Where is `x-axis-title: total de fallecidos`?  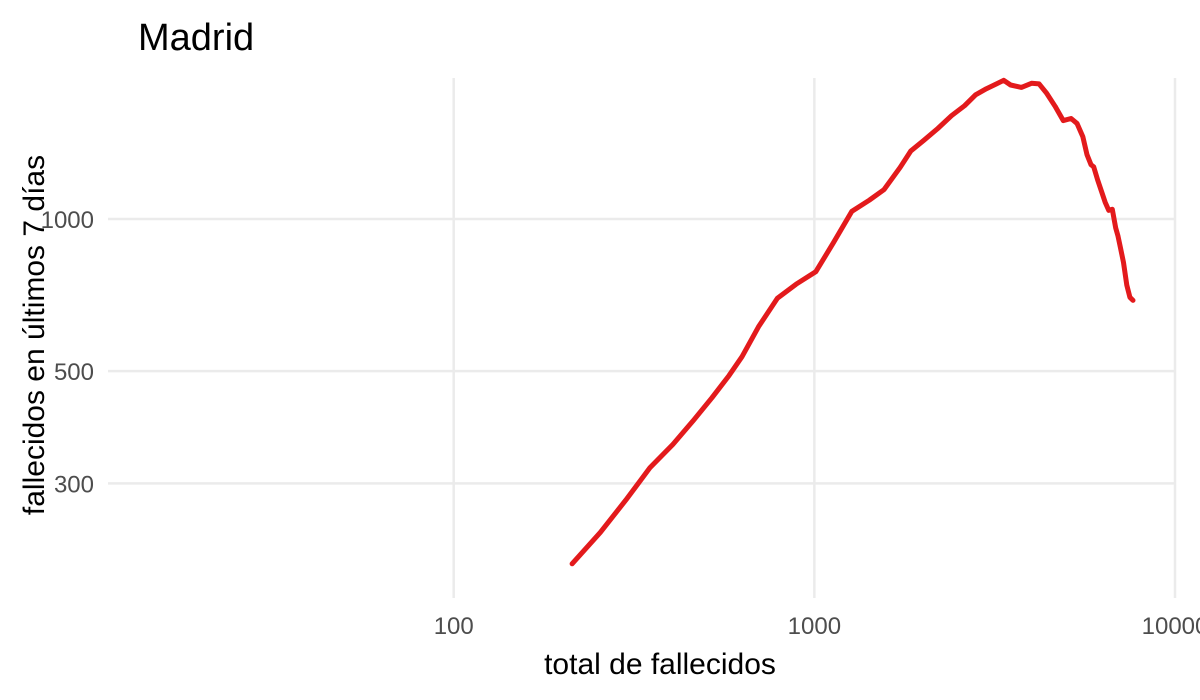
x-axis-title: total de fallecidos is located at coordinates (660, 664).